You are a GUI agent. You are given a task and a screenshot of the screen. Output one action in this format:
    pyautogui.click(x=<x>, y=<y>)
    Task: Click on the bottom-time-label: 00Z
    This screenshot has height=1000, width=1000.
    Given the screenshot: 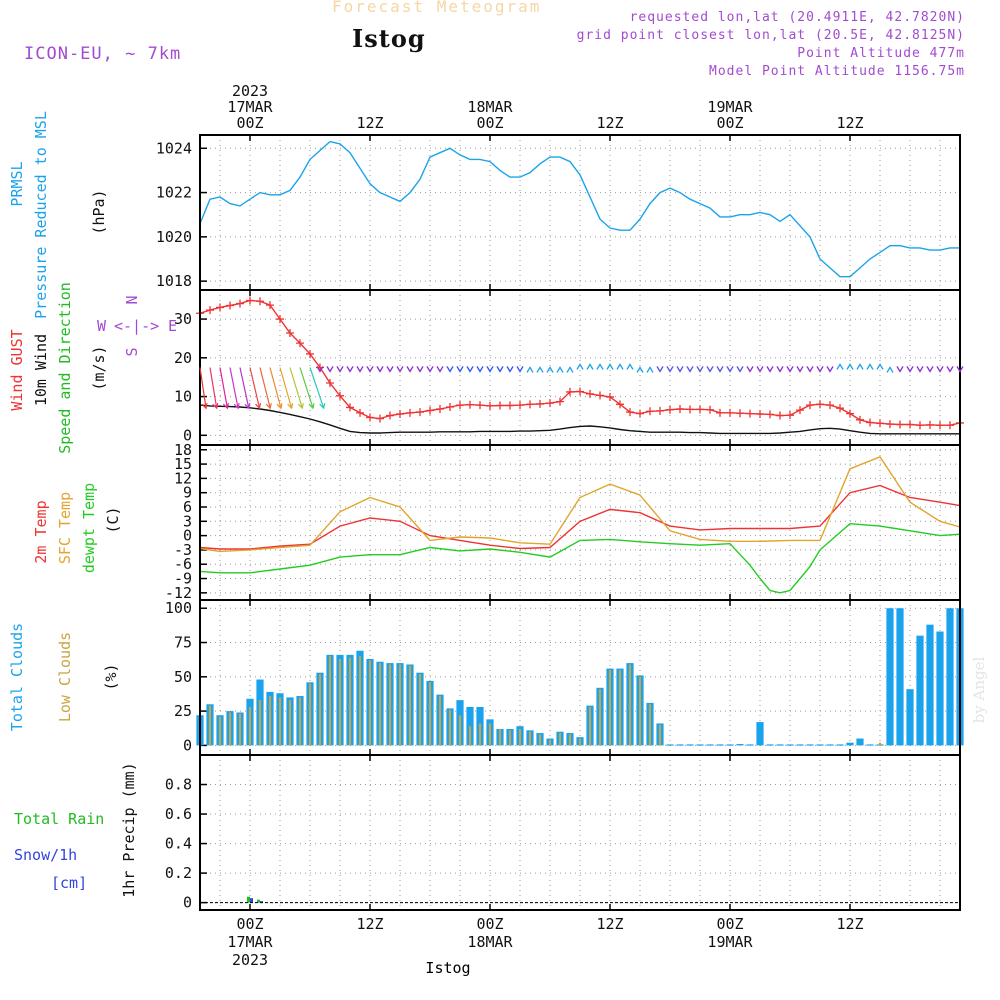 What is the action you would take?
    pyautogui.click(x=729, y=924)
    